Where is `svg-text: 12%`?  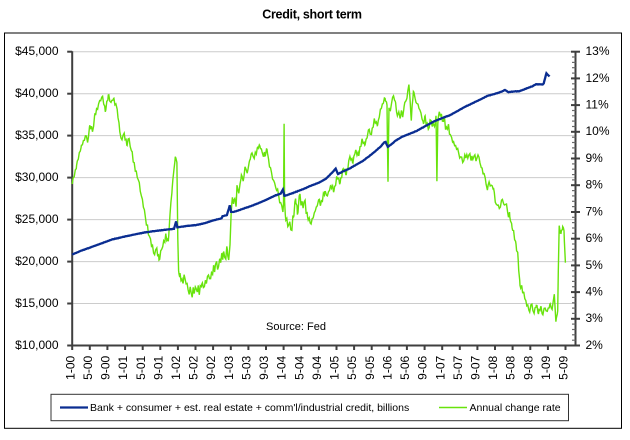 svg-text: 12% is located at coordinates (598, 78).